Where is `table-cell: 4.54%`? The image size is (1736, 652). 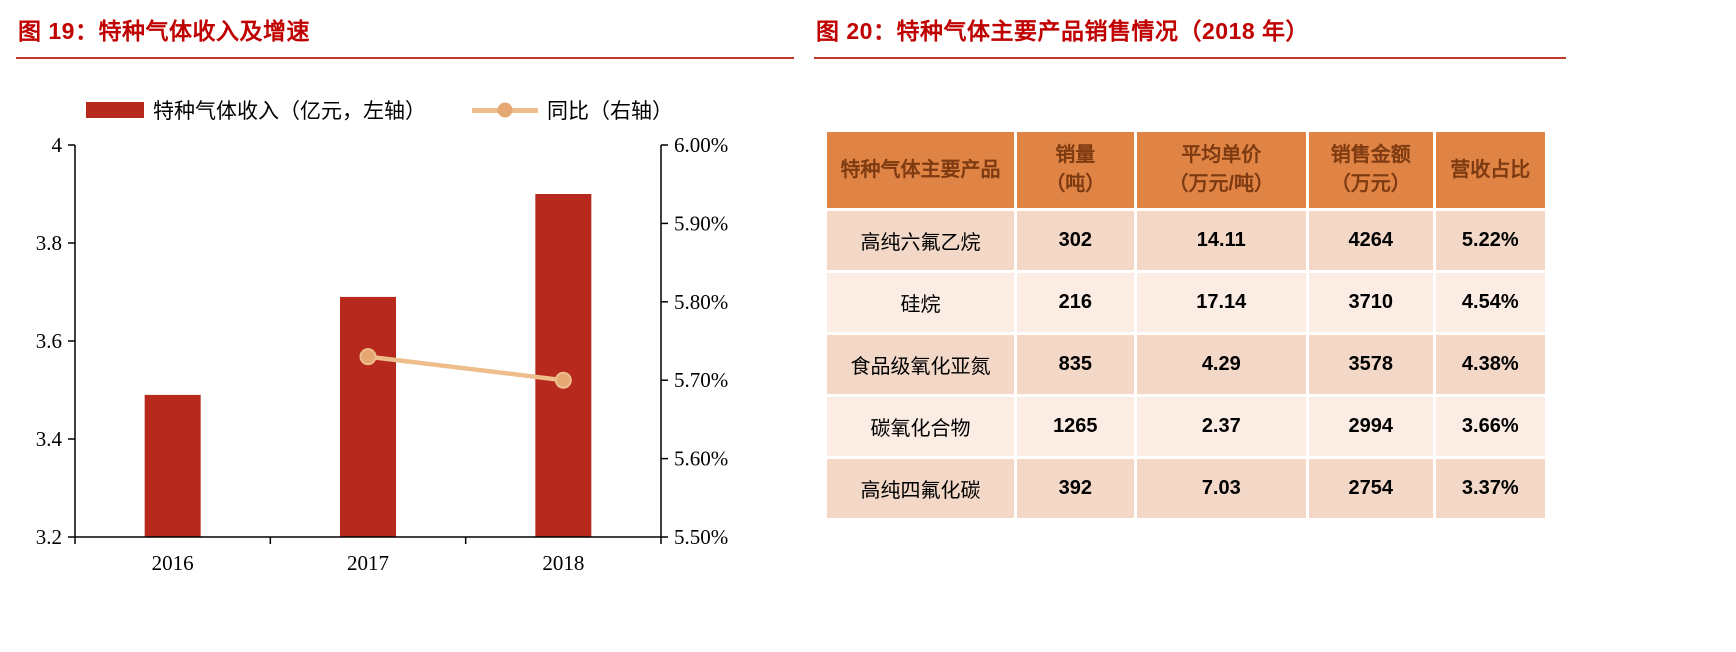
table-cell: 4.54% is located at coordinates (1490, 302).